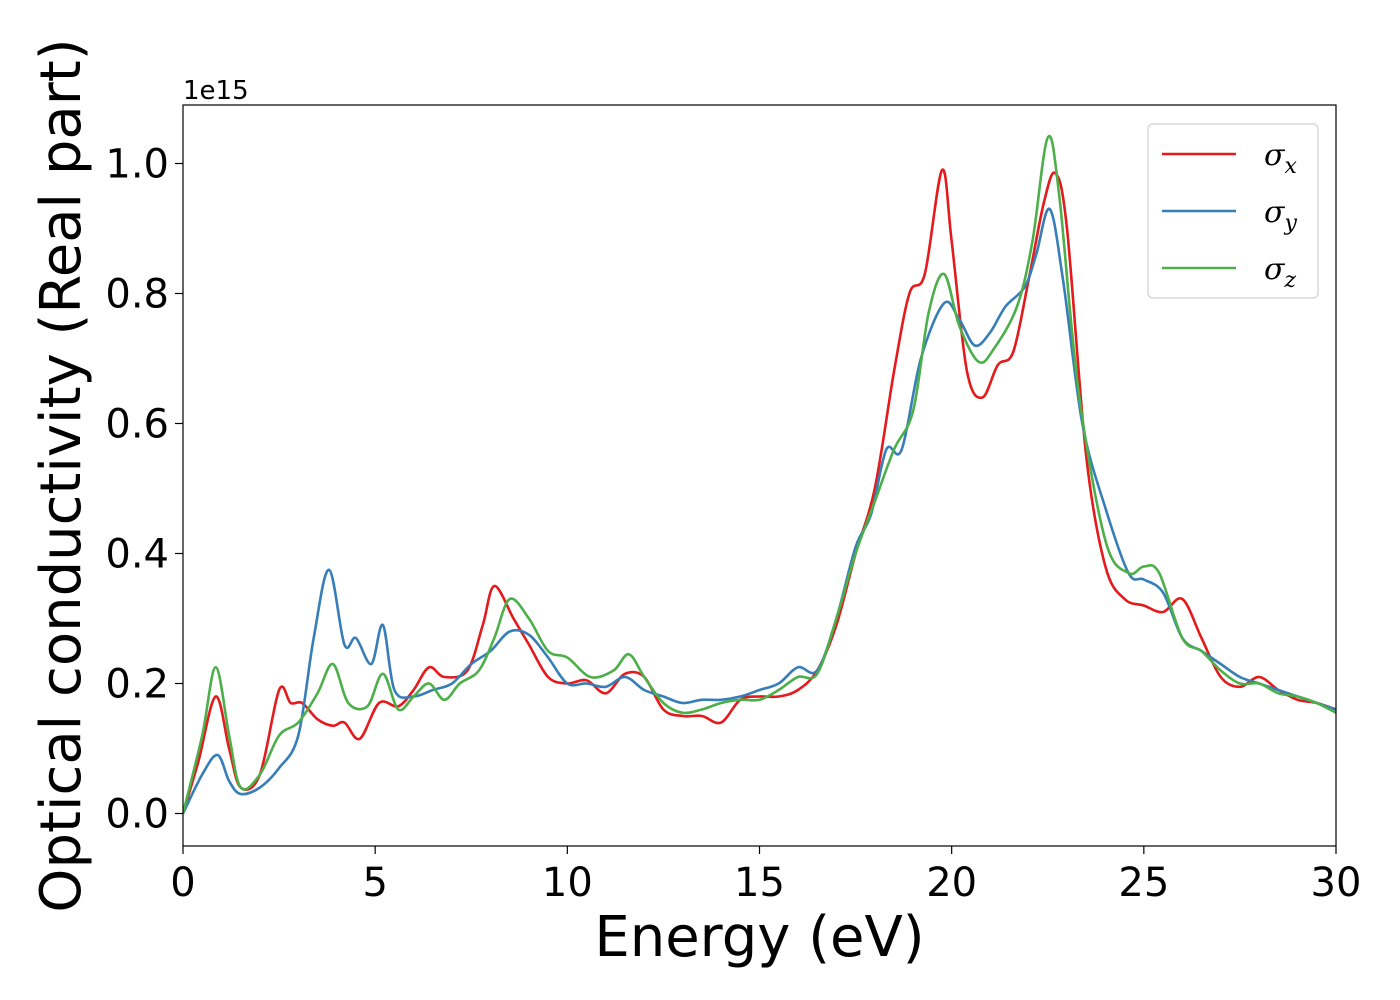 The height and width of the screenshot is (1000, 1400). I want to click on legend-label-y: σy, so click(1280, 215).